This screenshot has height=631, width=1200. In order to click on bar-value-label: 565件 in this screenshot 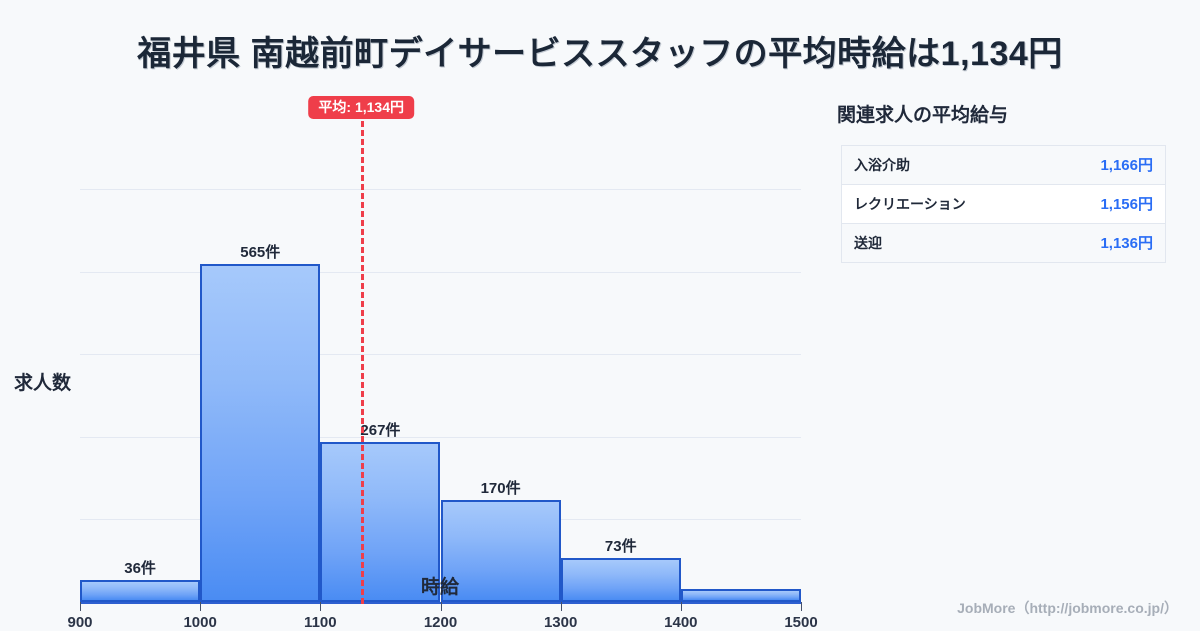, I will do `click(260, 252)`.